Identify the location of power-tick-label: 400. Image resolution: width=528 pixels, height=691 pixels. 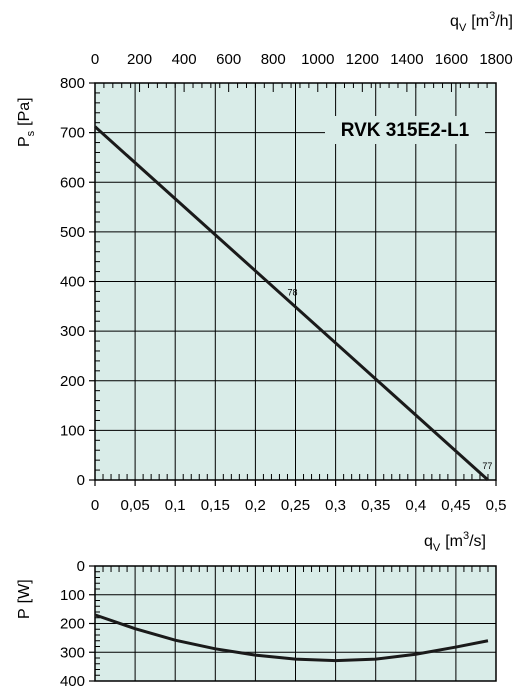
(72, 681).